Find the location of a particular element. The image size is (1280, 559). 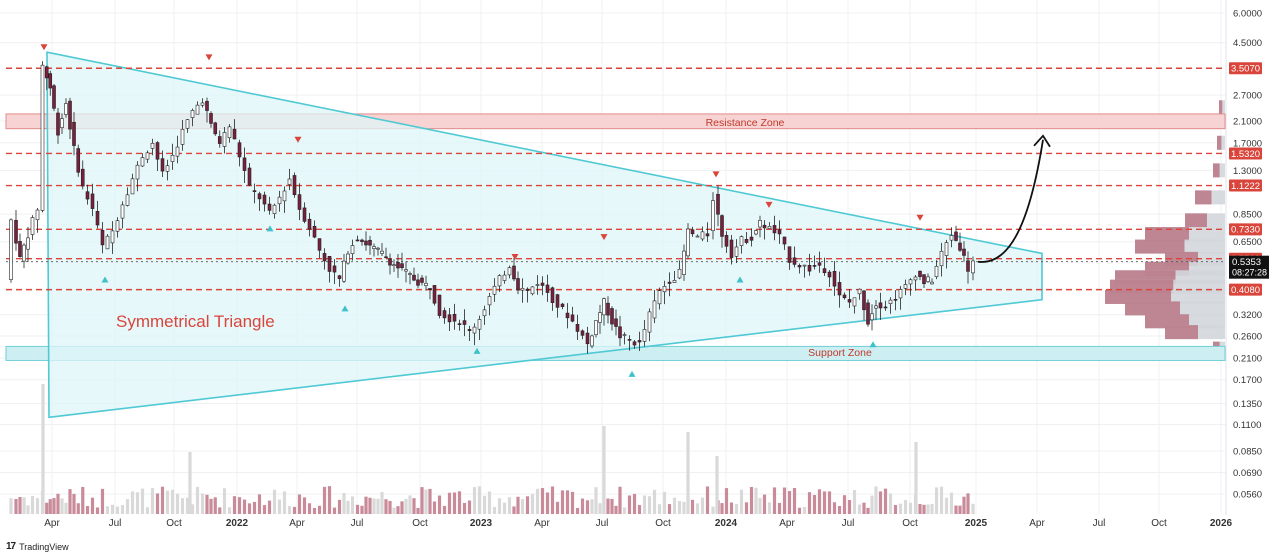

time-tick-label: Apr is located at coordinates (297, 523).